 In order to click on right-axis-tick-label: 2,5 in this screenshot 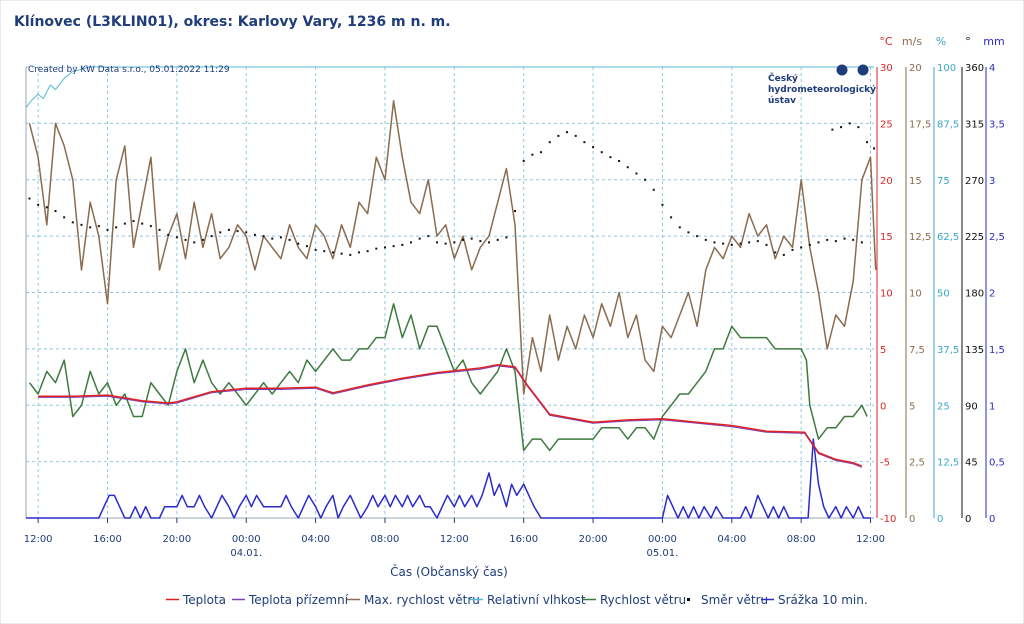, I will do `click(997, 237)`.